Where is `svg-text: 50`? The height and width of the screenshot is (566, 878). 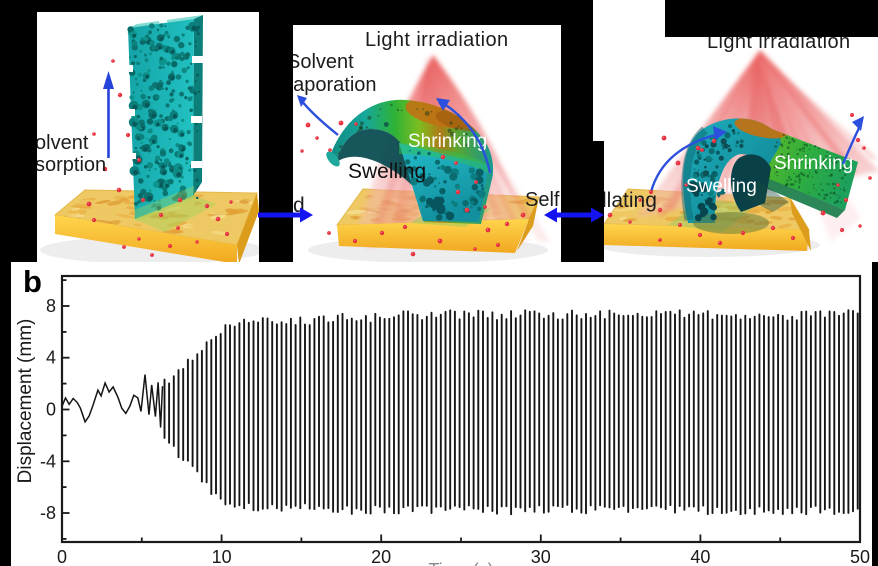 svg-text: 50 is located at coordinates (860, 556).